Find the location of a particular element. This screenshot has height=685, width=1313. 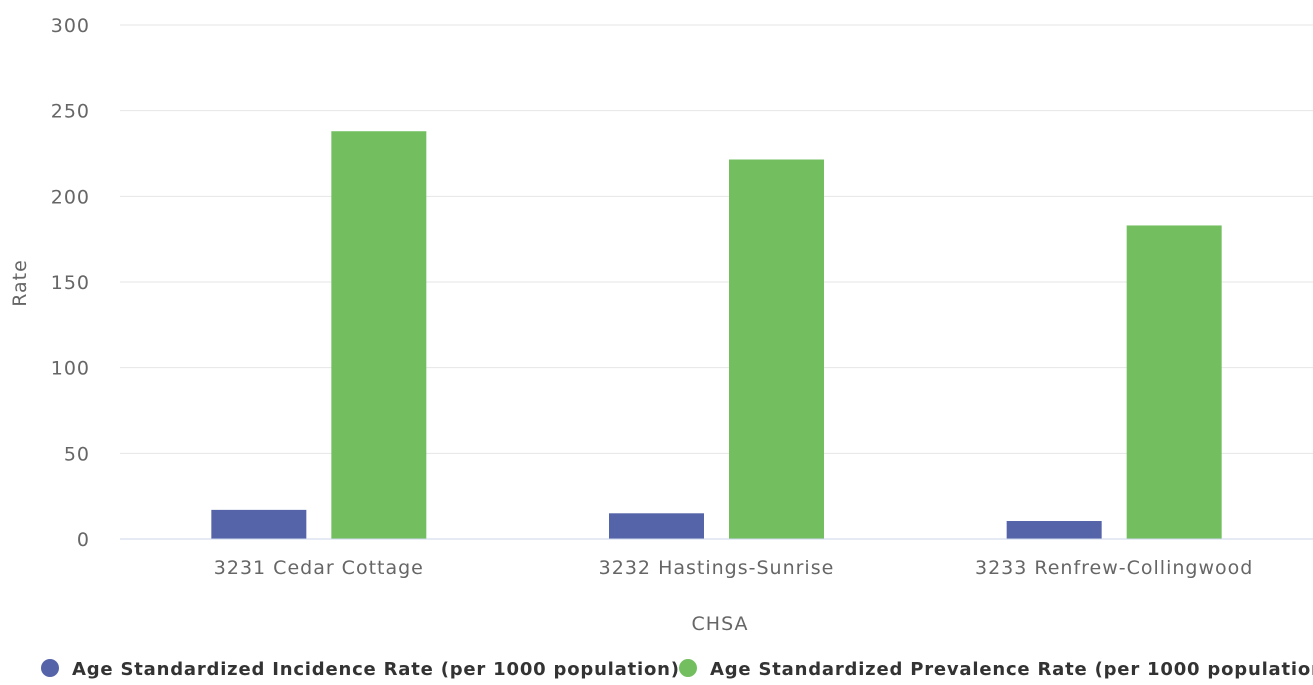

x-tick-label: 3232 Hastings-Sunrise is located at coordinates (717, 568).